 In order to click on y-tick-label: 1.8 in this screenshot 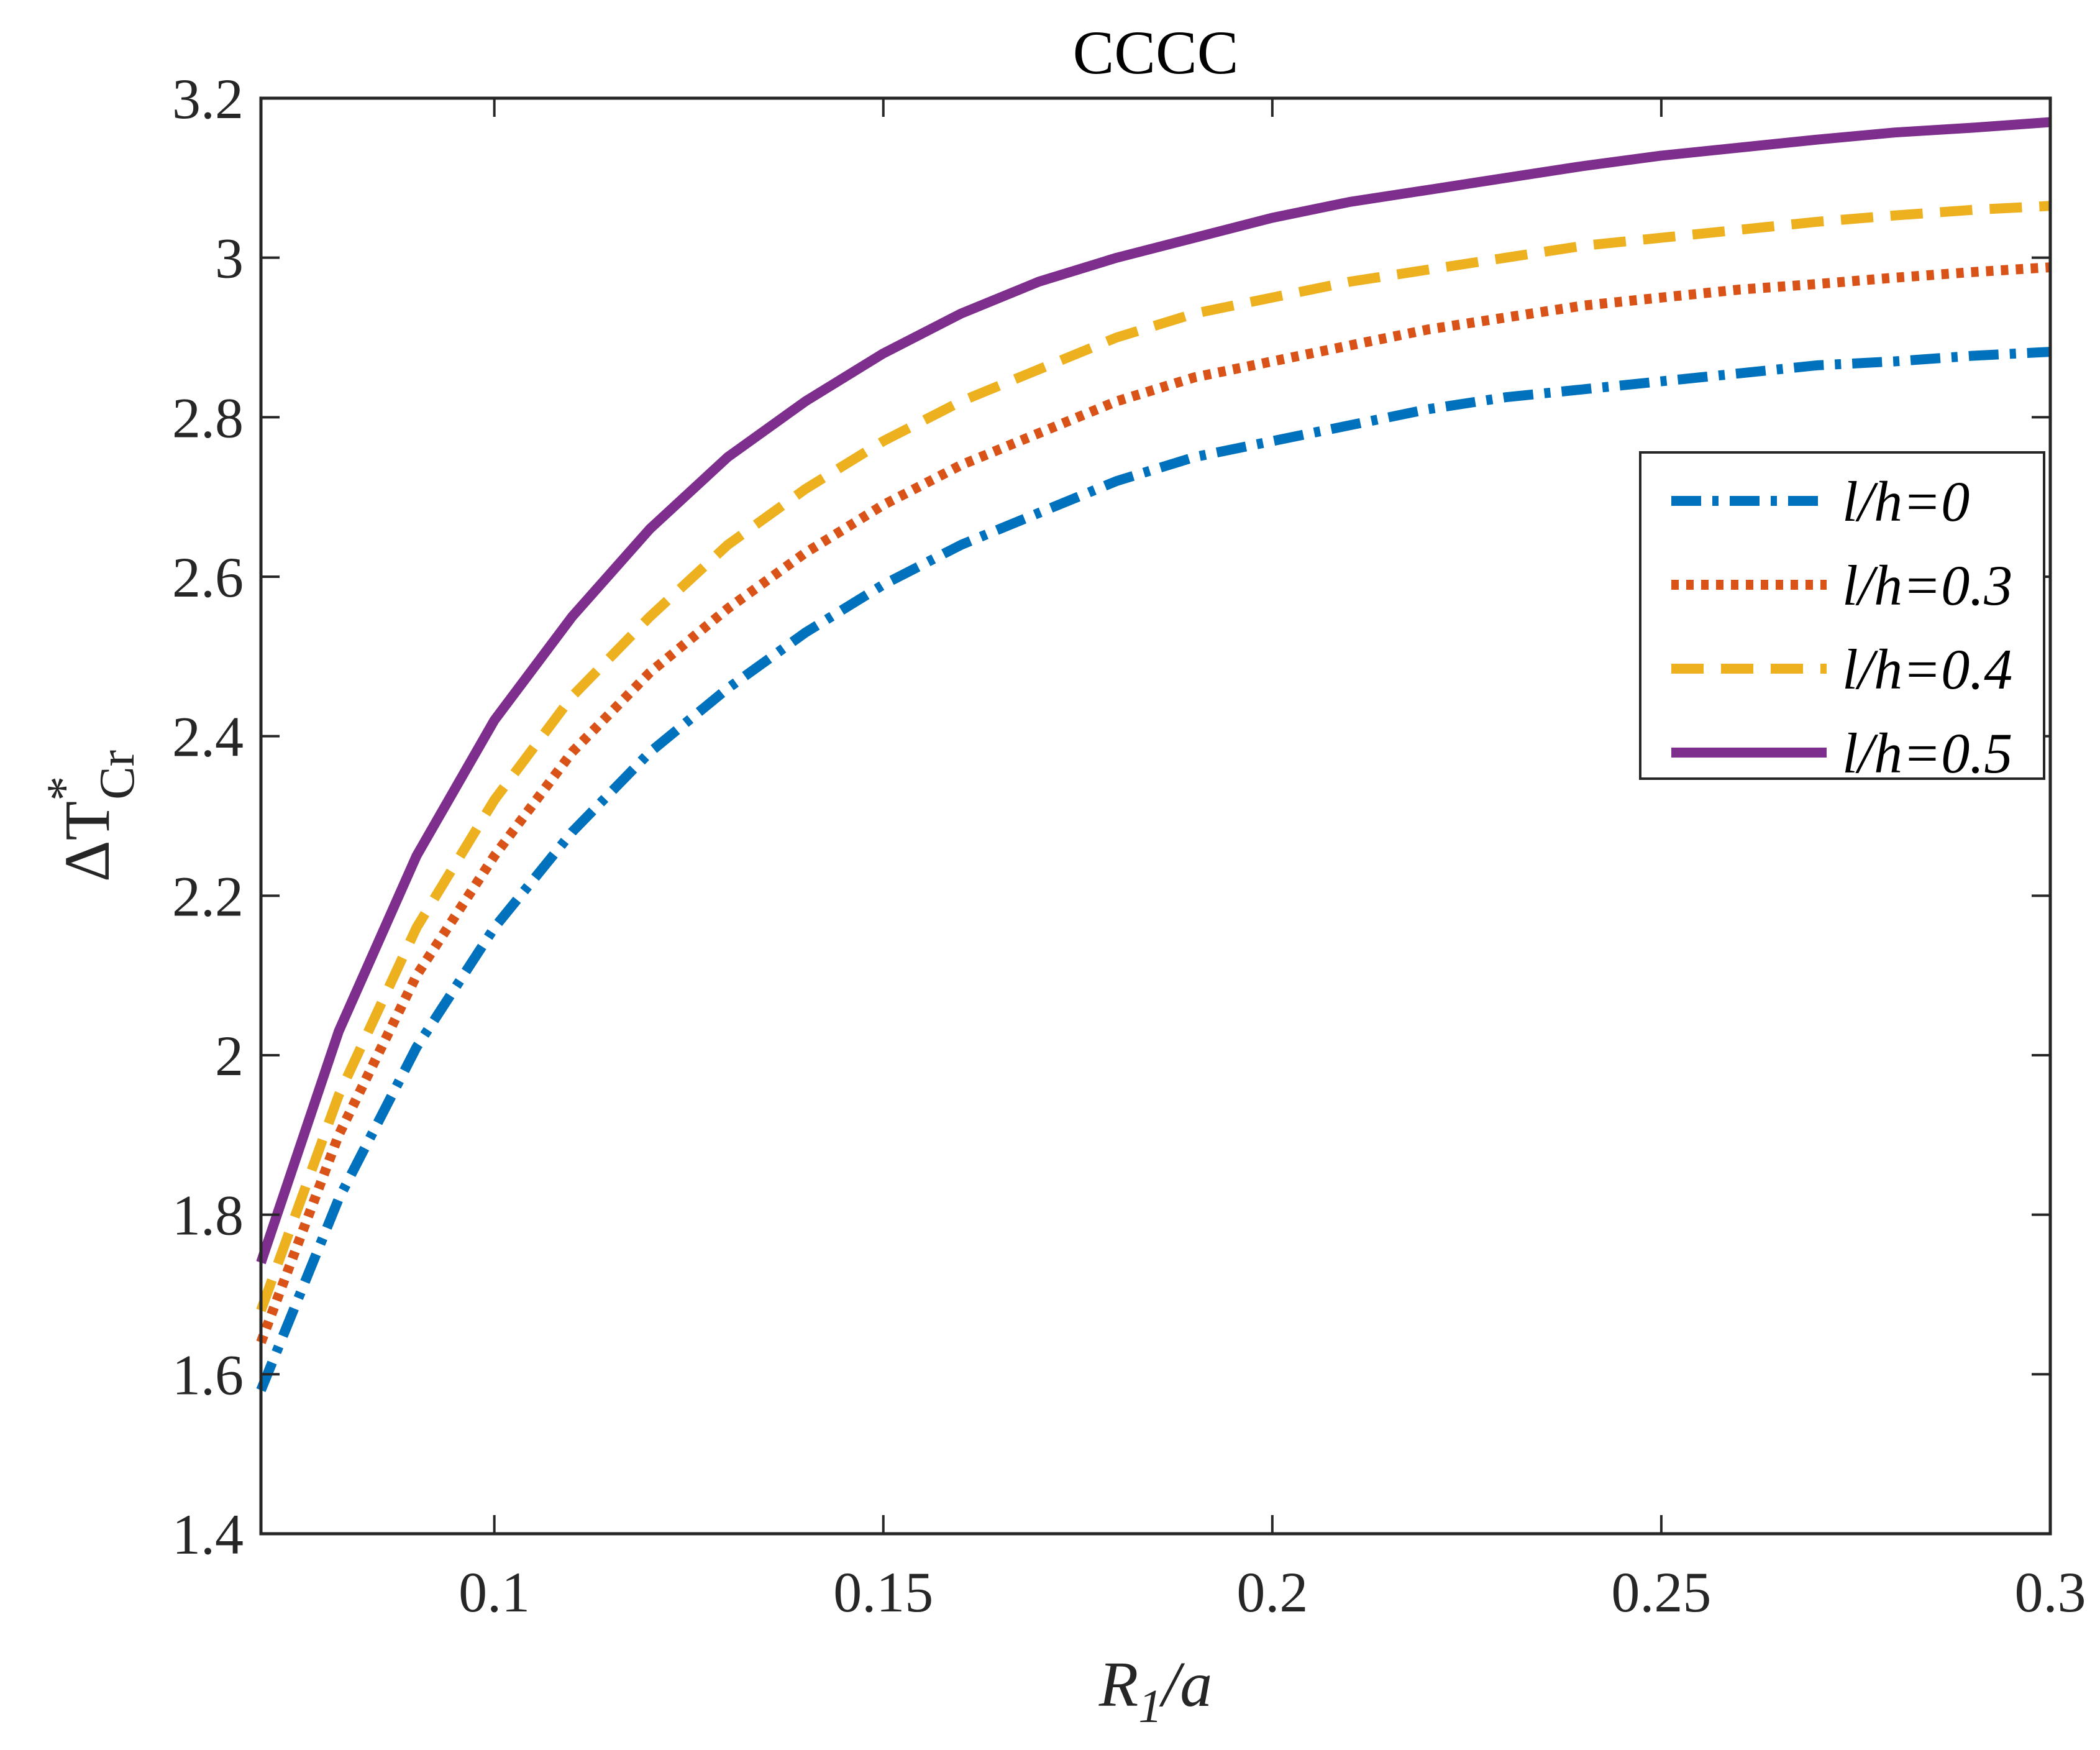, I will do `click(208, 1215)`.